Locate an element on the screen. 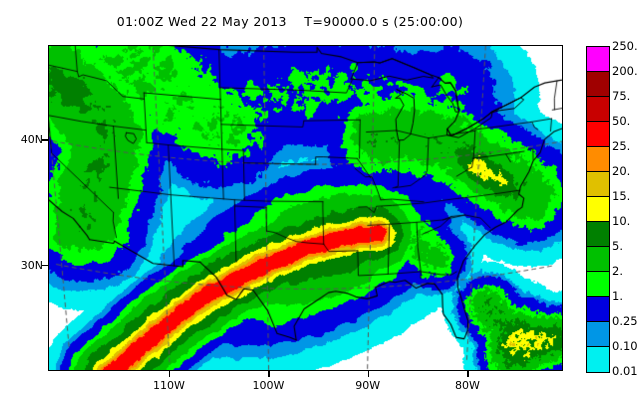 The width and height of the screenshot is (640, 400). latitude-tick-label-40n: 40N is located at coordinates (31, 140).